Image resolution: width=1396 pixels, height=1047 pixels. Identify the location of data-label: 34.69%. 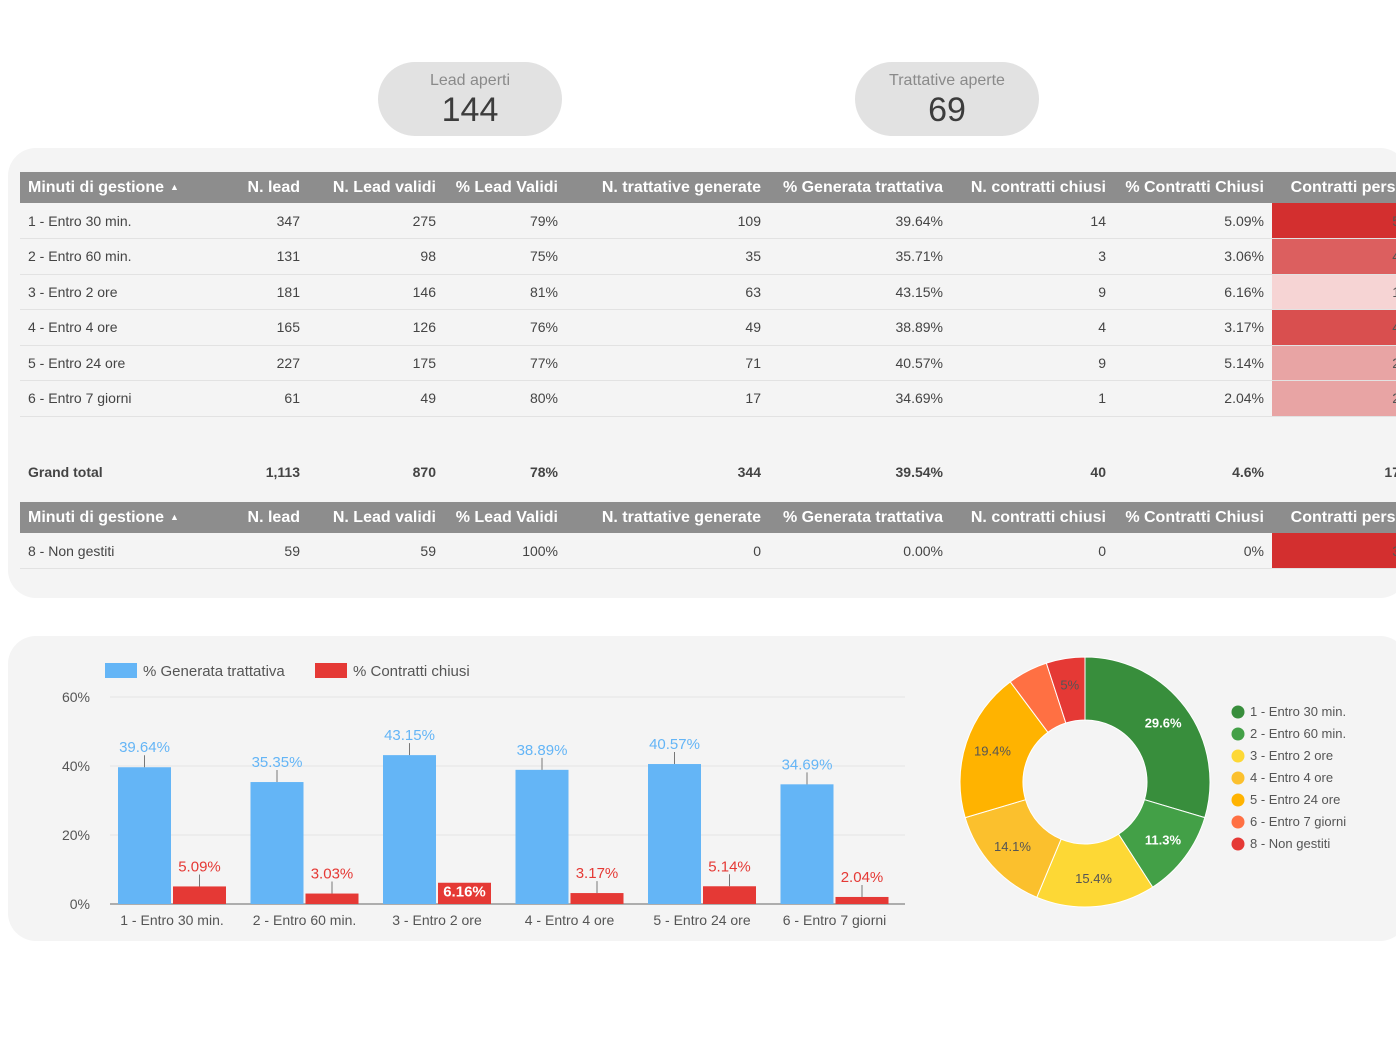
(807, 764).